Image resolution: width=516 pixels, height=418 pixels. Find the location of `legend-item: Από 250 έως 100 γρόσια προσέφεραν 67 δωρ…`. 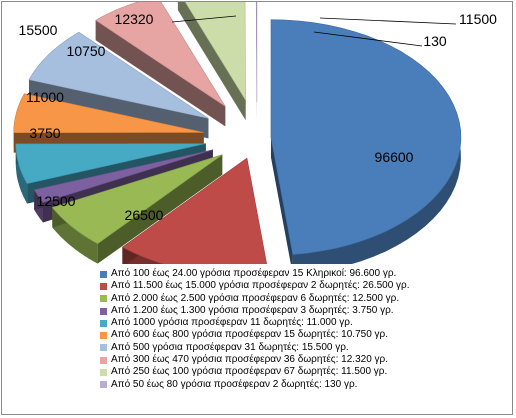

legend-item: Από 250 έως 100 γρόσια προσέφεραν 67 δωρ… is located at coordinates (305, 372).